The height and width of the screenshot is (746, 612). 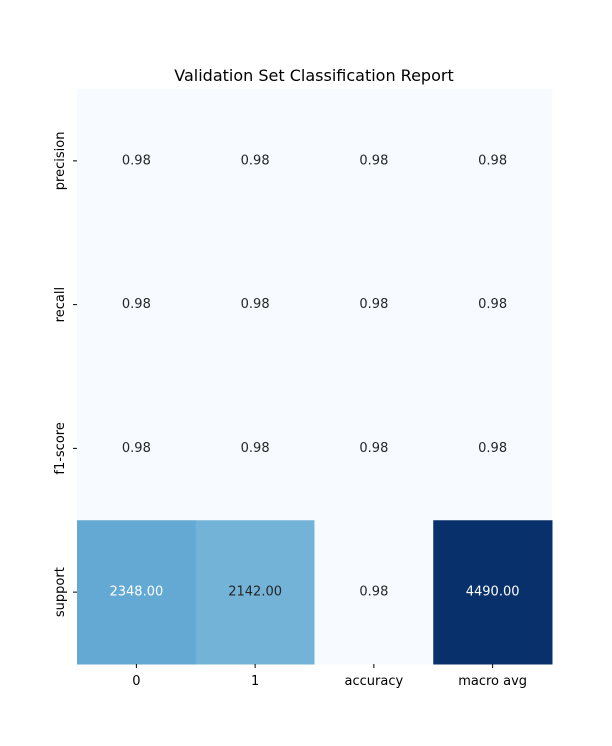 What do you see at coordinates (60, 592) in the screenshot?
I see `y-tick-label-3: support` at bounding box center [60, 592].